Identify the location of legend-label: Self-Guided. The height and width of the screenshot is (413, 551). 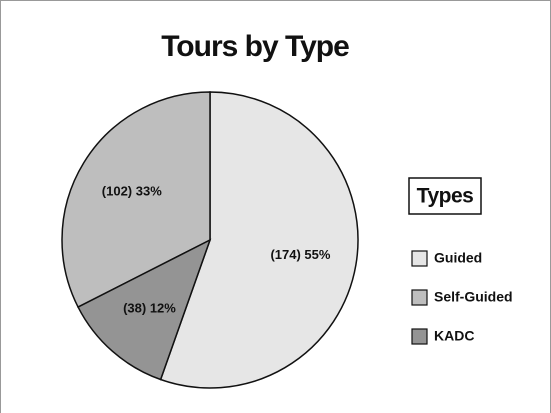
(473, 297).